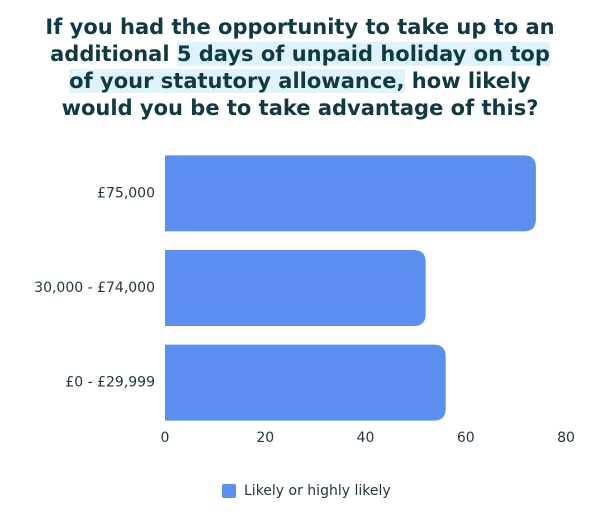 The height and width of the screenshot is (532, 600). I want to click on x-tick-label: 20, so click(265, 438).